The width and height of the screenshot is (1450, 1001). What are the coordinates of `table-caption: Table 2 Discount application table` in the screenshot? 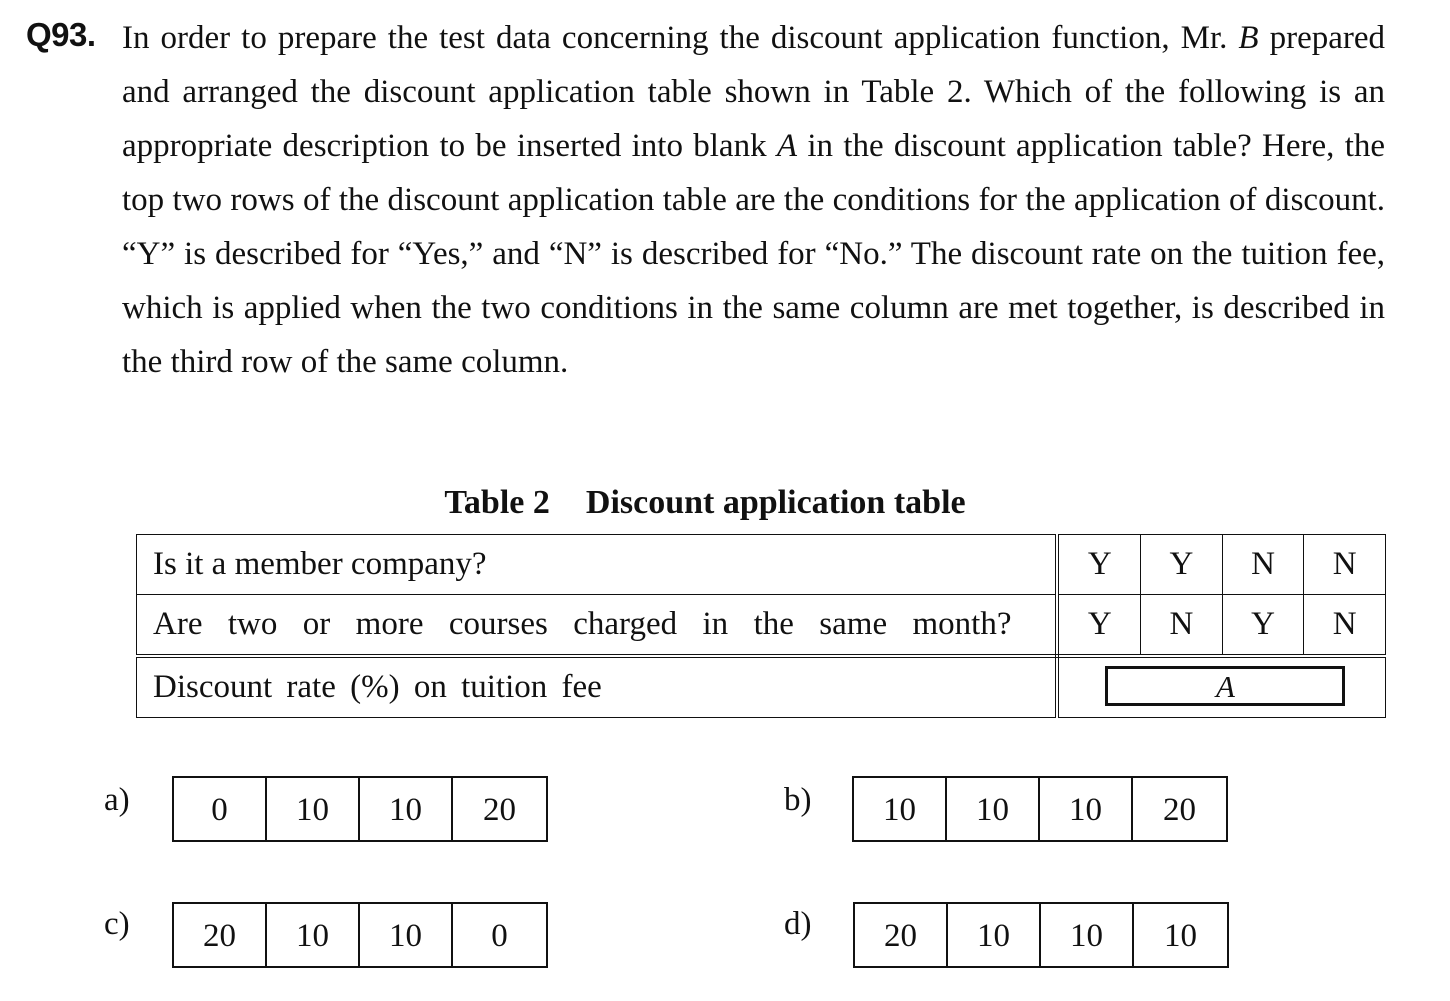 It's located at (705, 503).